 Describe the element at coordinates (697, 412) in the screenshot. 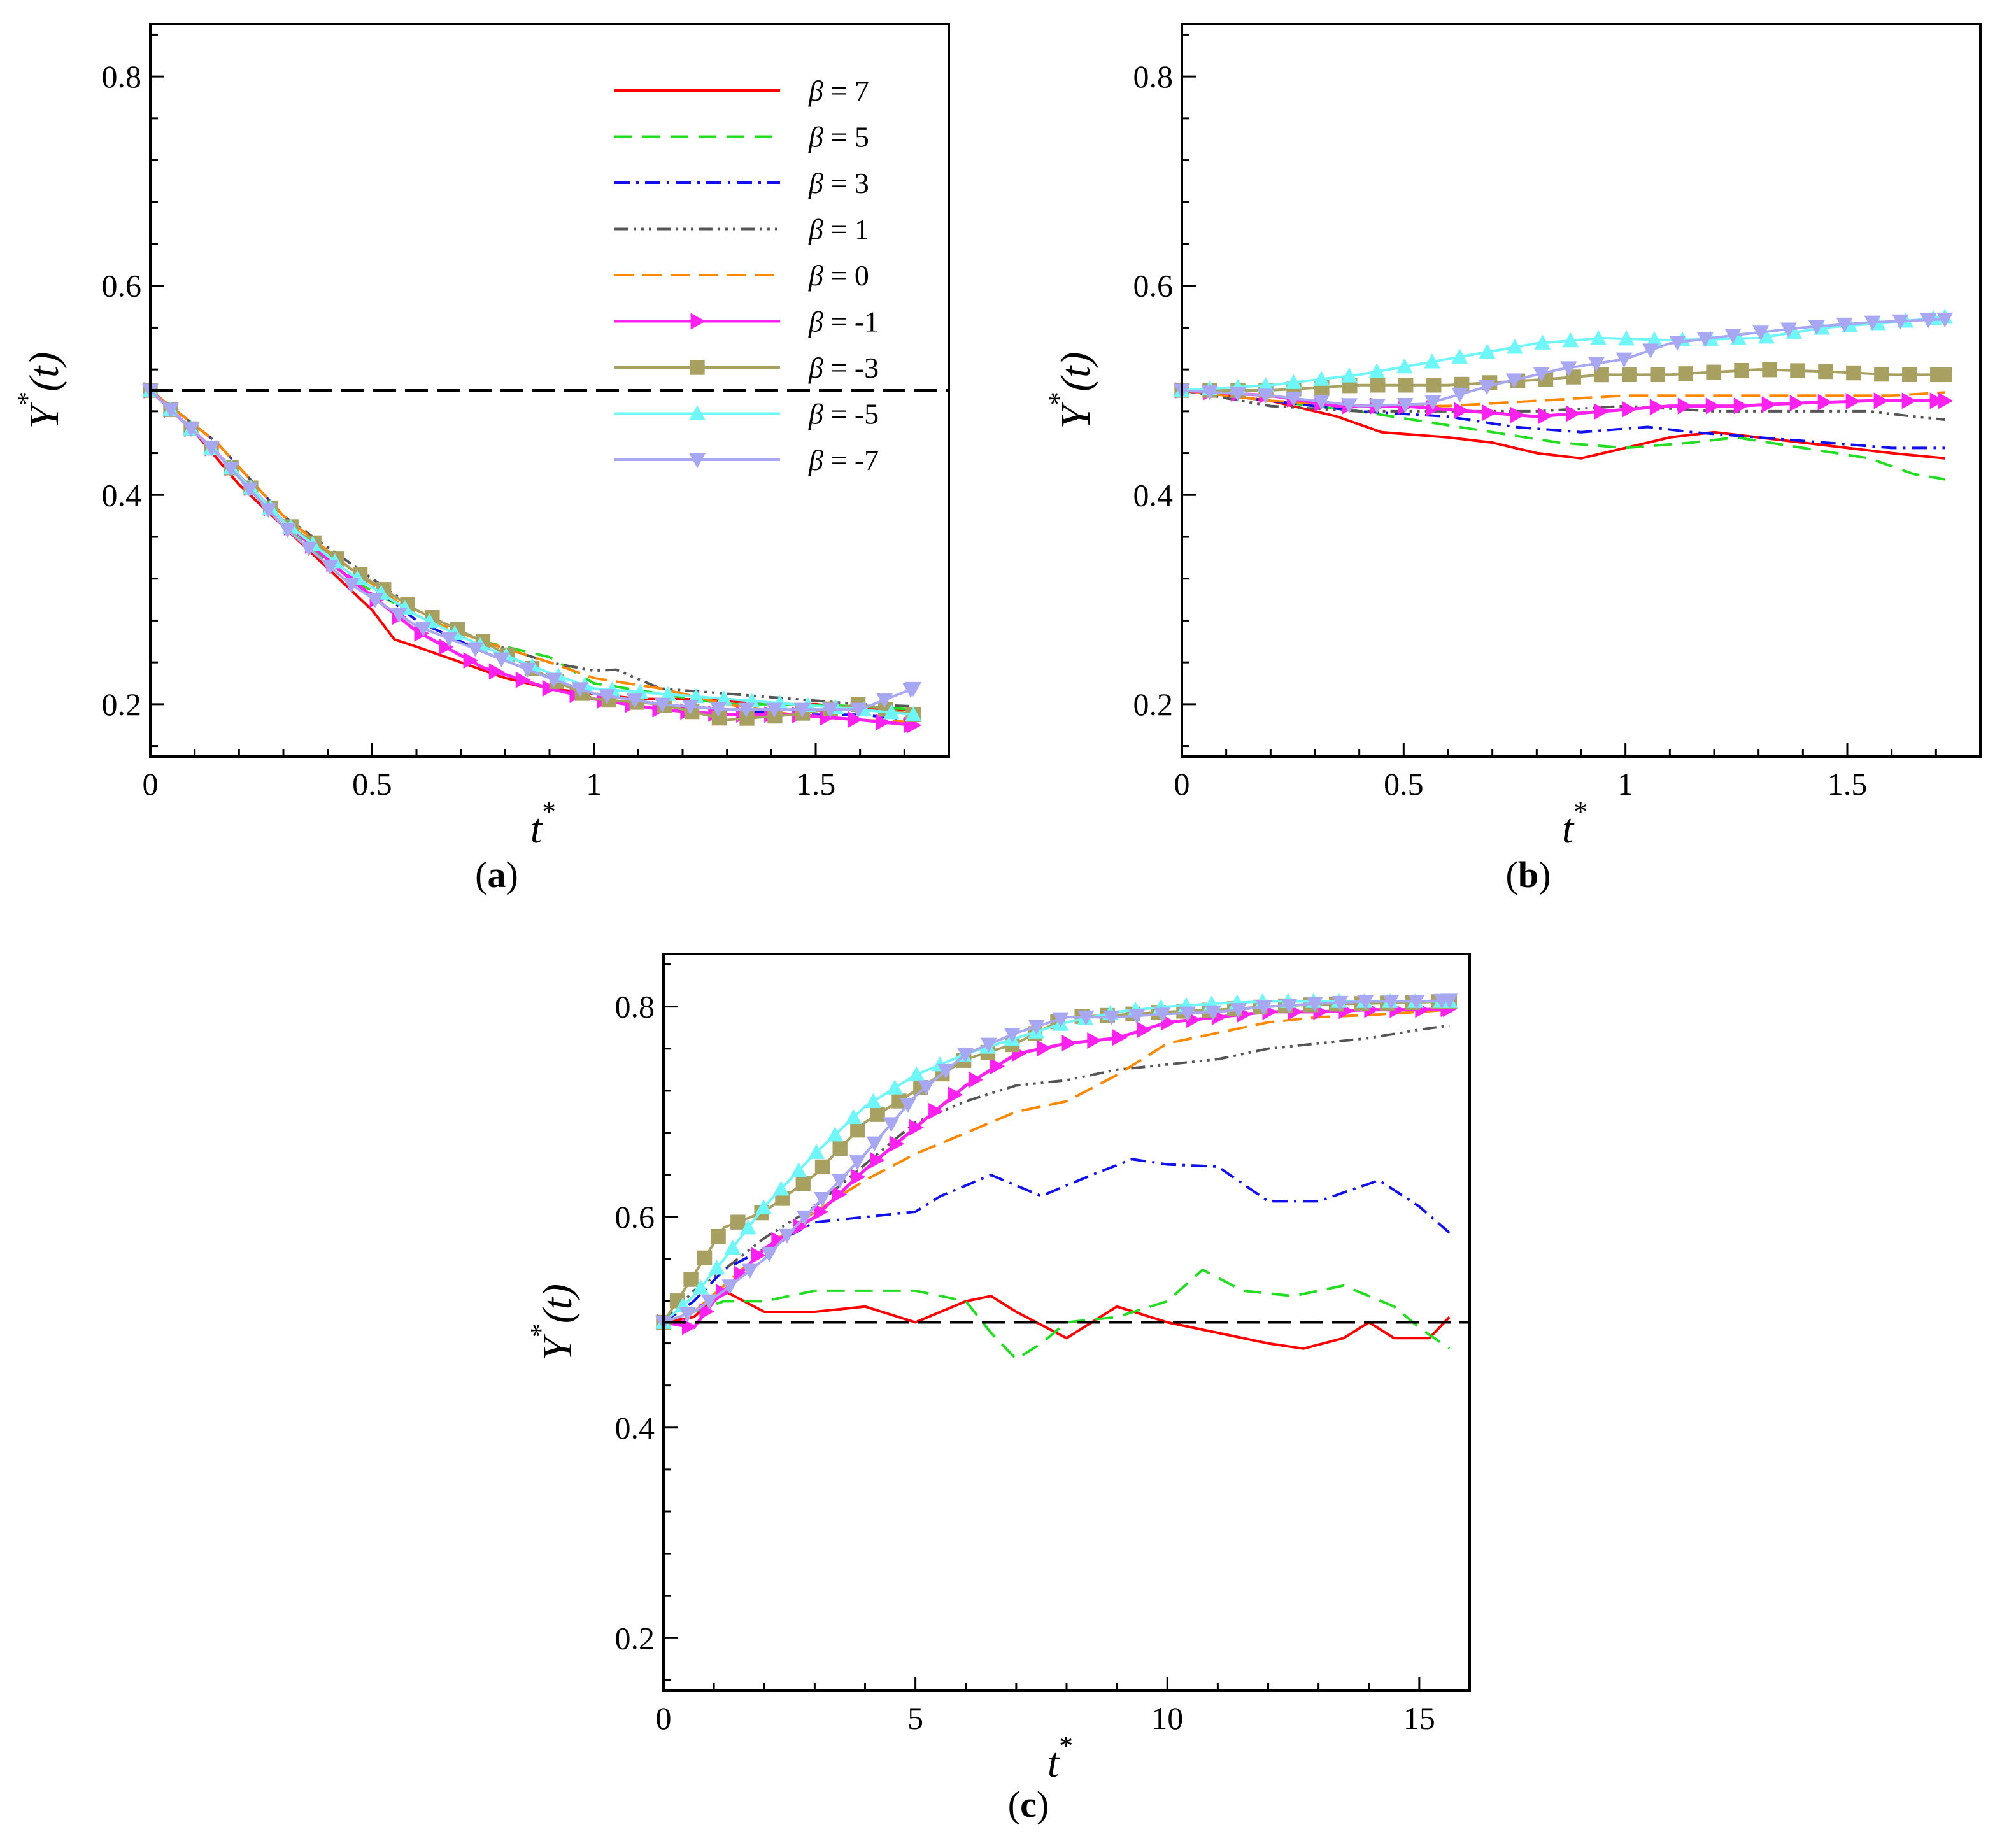

I see `legend-marker-beta_m5` at that location.